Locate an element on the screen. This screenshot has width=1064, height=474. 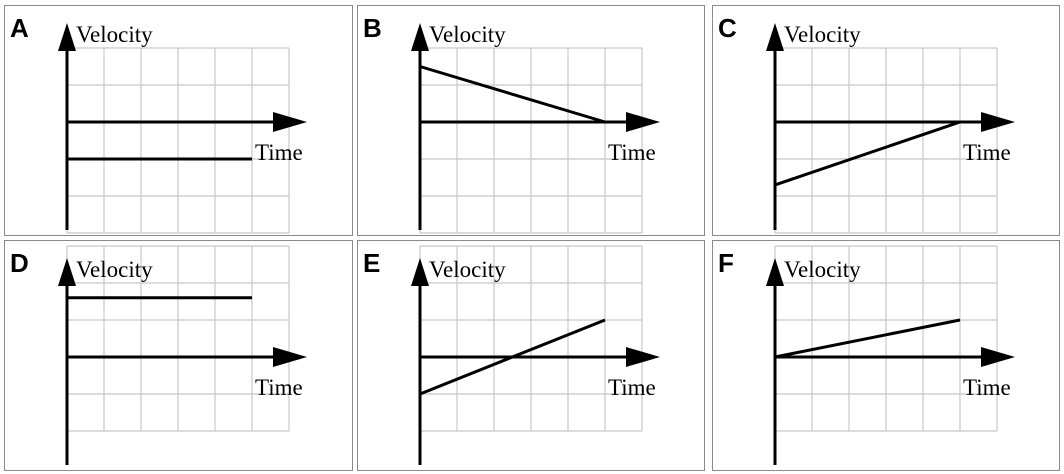
panel-label: D is located at coordinates (19, 263).